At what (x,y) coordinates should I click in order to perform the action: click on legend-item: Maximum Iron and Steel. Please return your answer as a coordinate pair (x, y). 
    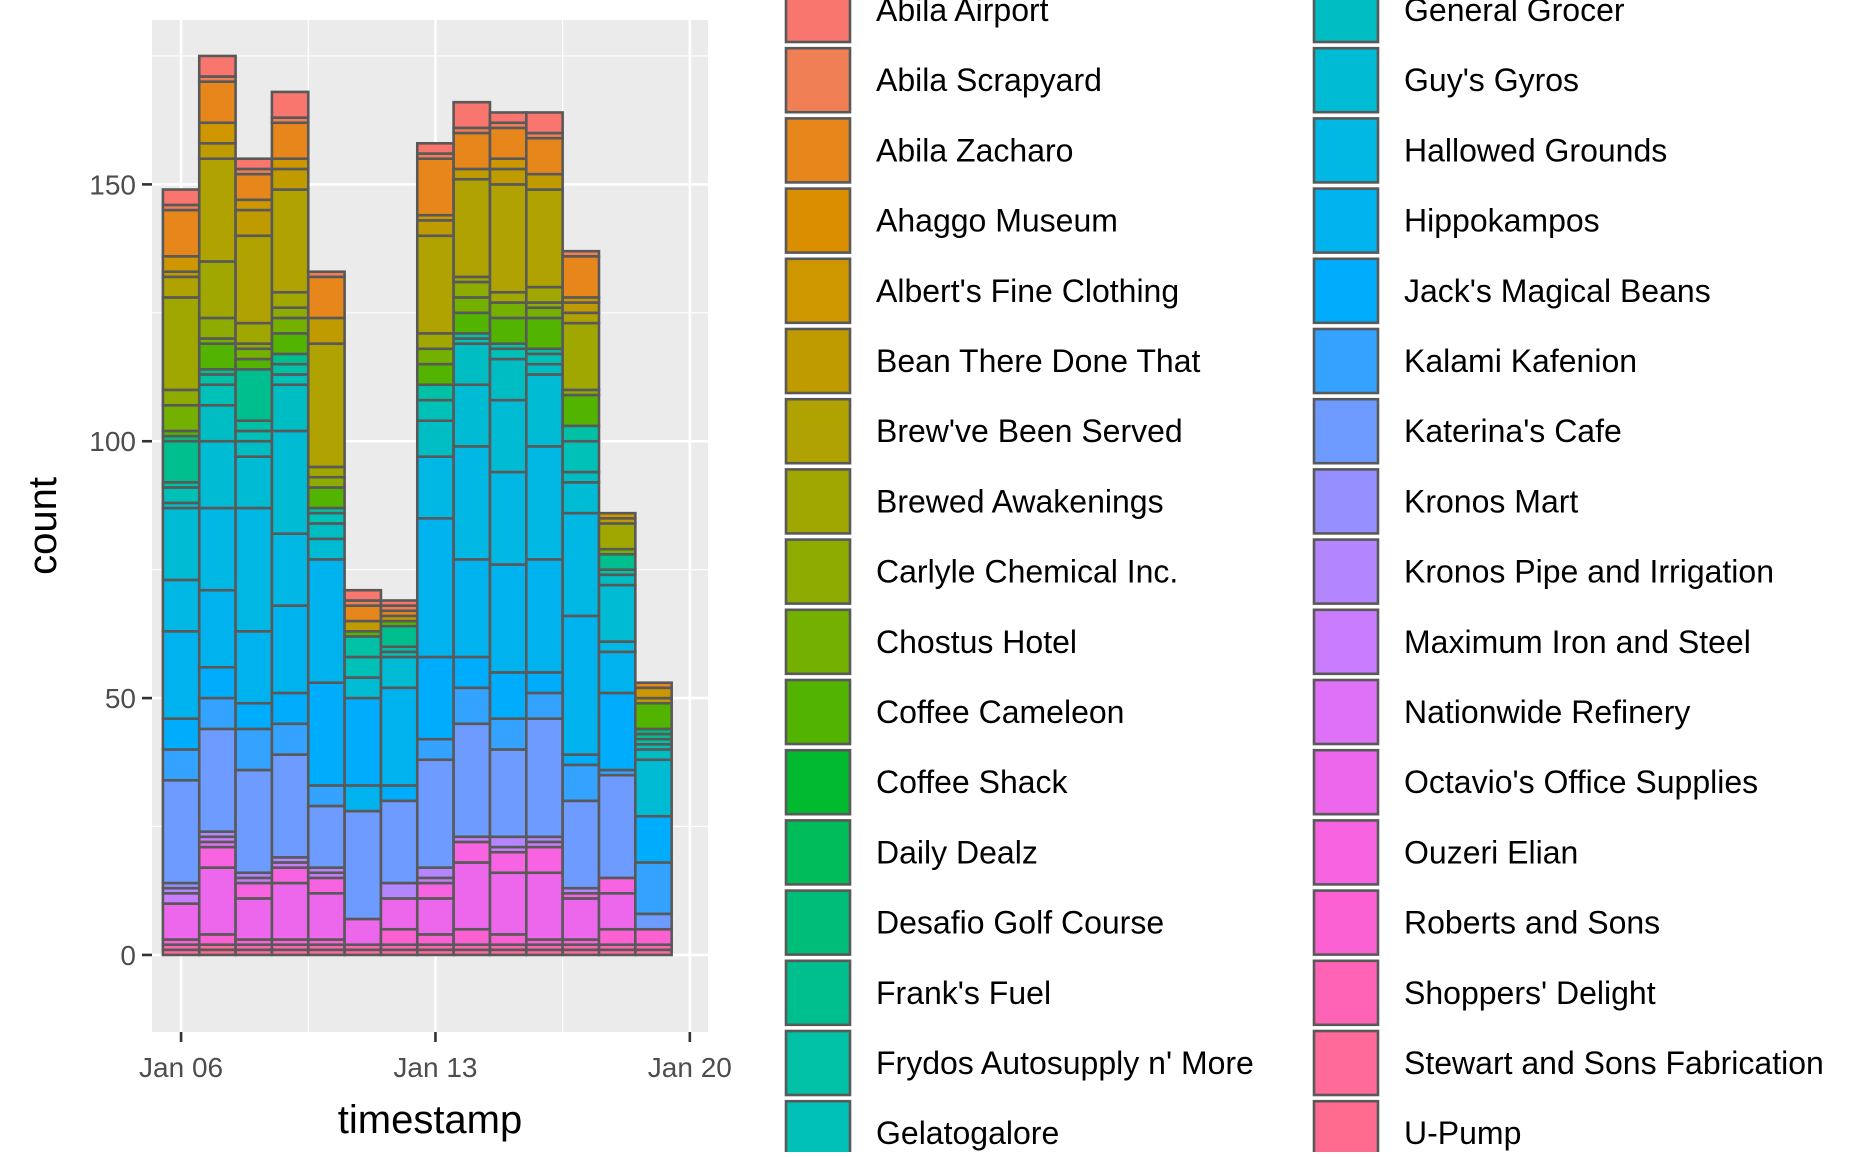
    Looking at the image, I should click on (1531, 642).